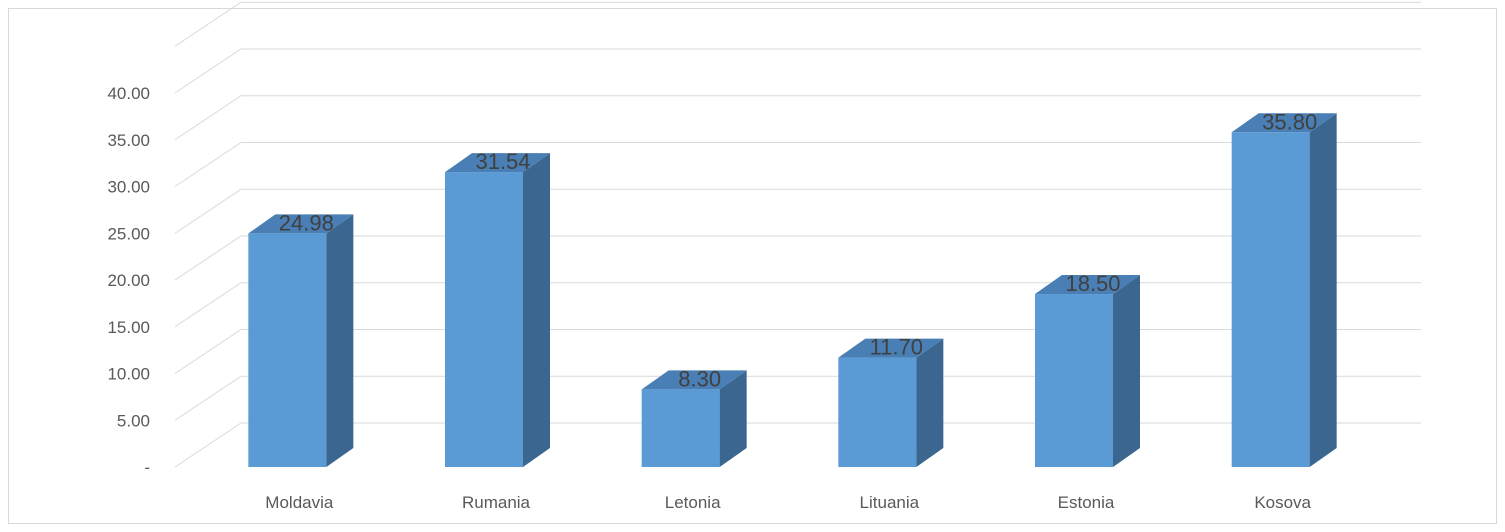 The width and height of the screenshot is (1505, 532). Describe the element at coordinates (1289, 121) in the screenshot. I see `data-label: 35.80` at that location.